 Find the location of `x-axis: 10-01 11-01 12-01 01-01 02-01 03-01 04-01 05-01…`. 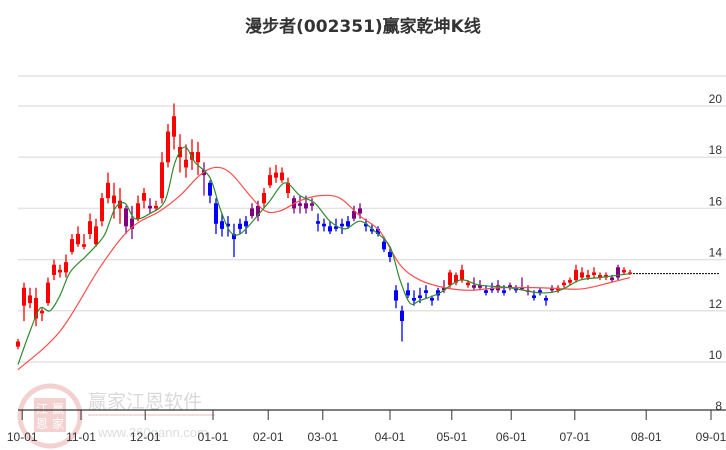

x-axis: 10-01 11-01 12-01 01-01 02-01 03-01 04-01 05-01… is located at coordinates (366, 426).